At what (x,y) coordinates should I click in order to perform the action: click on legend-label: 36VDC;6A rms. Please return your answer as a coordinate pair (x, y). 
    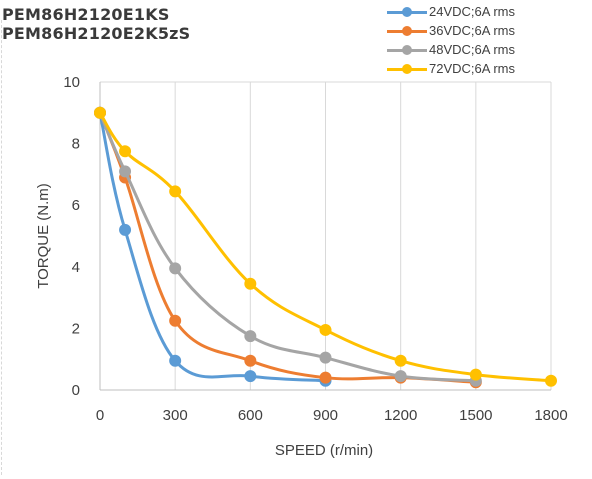
    Looking at the image, I should click on (472, 30).